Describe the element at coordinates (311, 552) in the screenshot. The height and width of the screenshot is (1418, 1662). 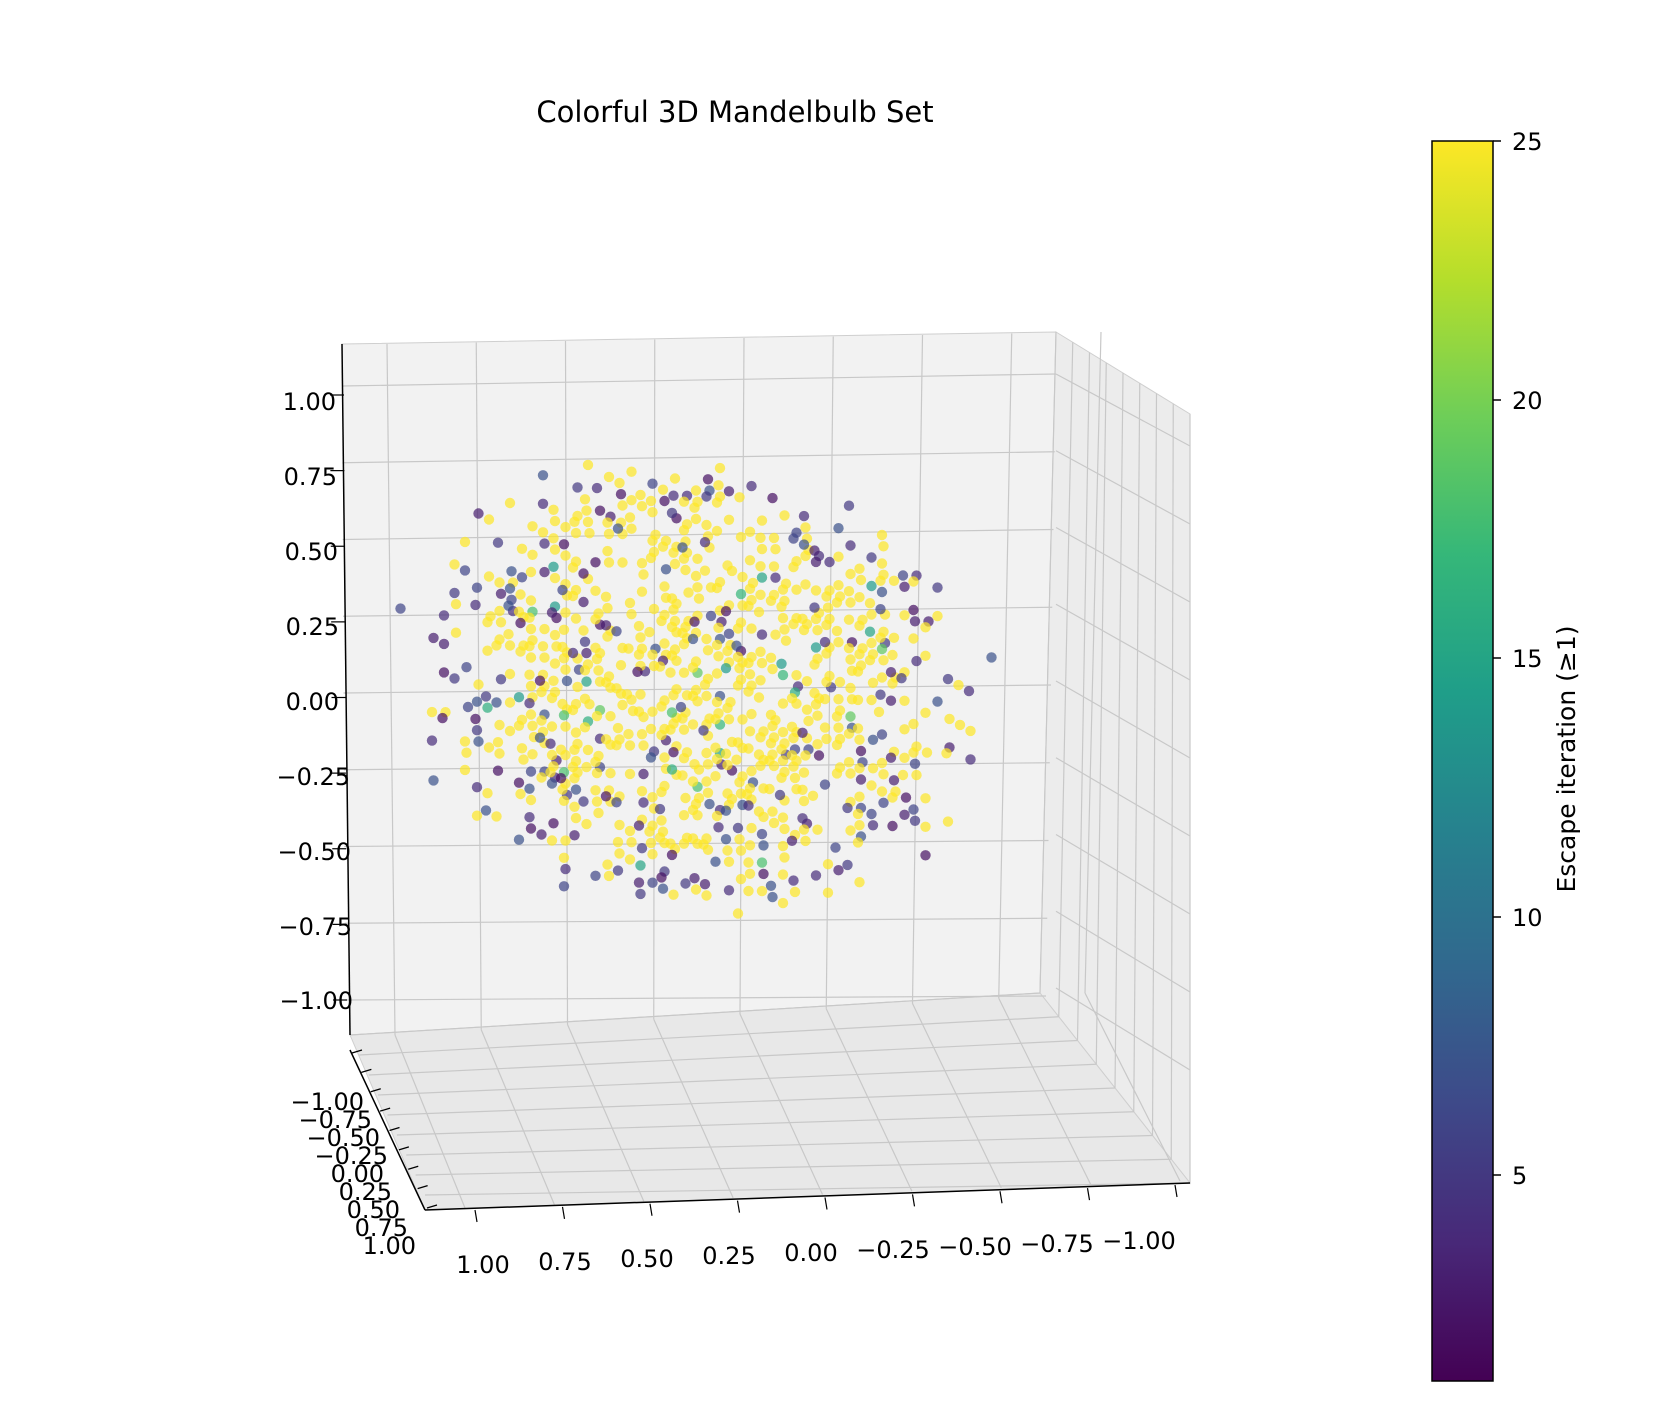
I see `z-tick-label: 0.50` at that location.